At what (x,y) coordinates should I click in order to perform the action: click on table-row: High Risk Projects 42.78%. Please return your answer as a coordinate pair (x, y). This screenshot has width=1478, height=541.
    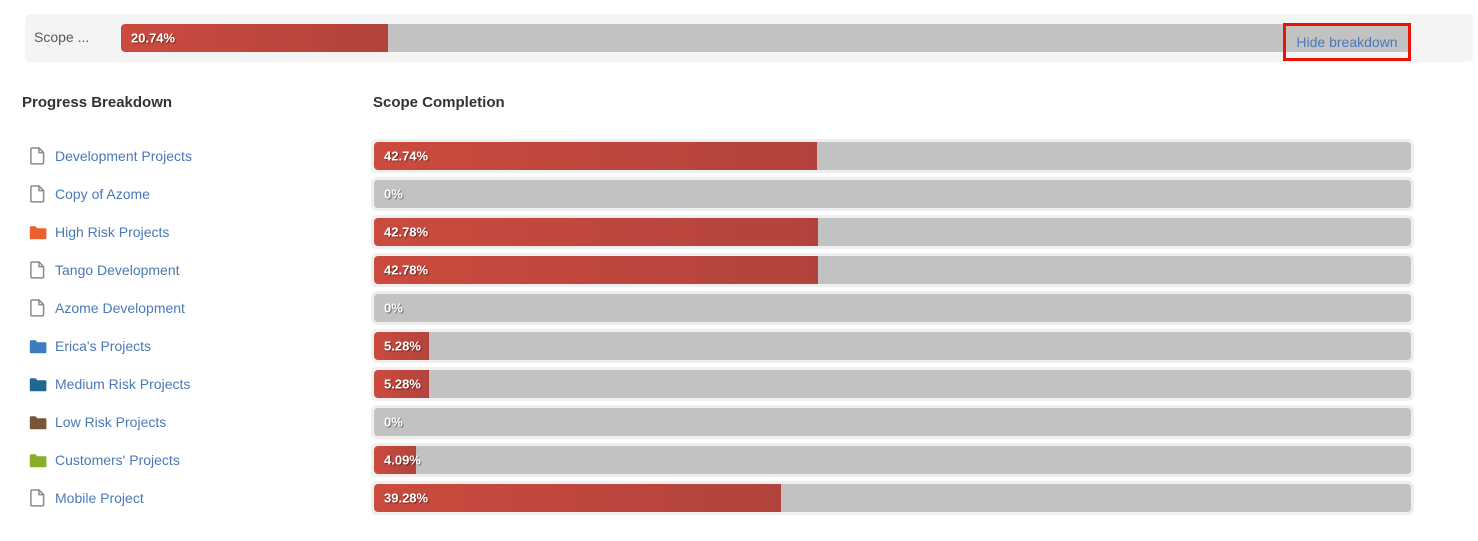
    Looking at the image, I should click on (718, 232).